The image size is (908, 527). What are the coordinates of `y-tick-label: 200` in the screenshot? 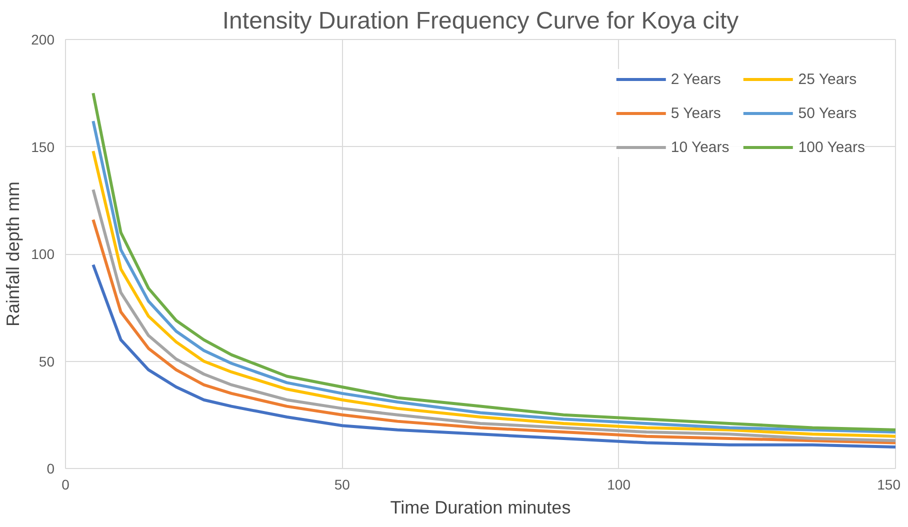 It's located at (43, 40).